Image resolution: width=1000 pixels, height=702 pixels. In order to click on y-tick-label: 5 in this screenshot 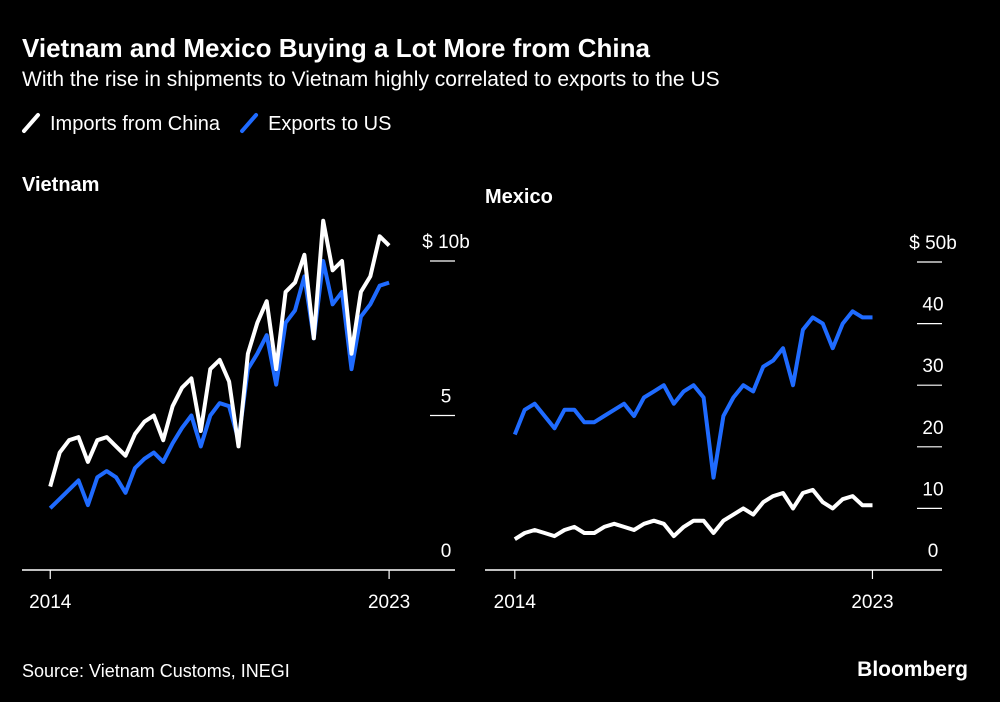, I will do `click(446, 397)`.